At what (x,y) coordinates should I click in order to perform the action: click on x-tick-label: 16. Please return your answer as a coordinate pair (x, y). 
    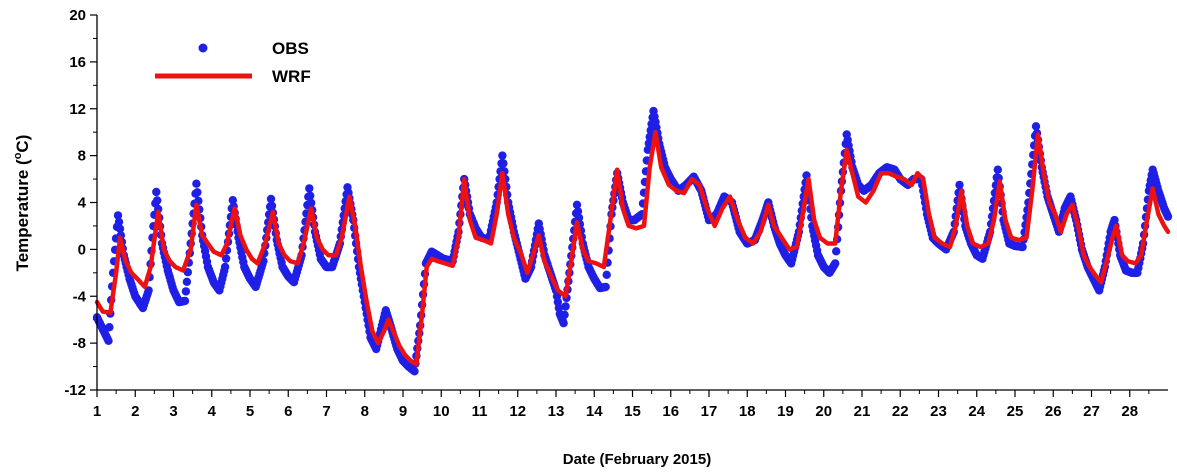
    Looking at the image, I should click on (670, 411).